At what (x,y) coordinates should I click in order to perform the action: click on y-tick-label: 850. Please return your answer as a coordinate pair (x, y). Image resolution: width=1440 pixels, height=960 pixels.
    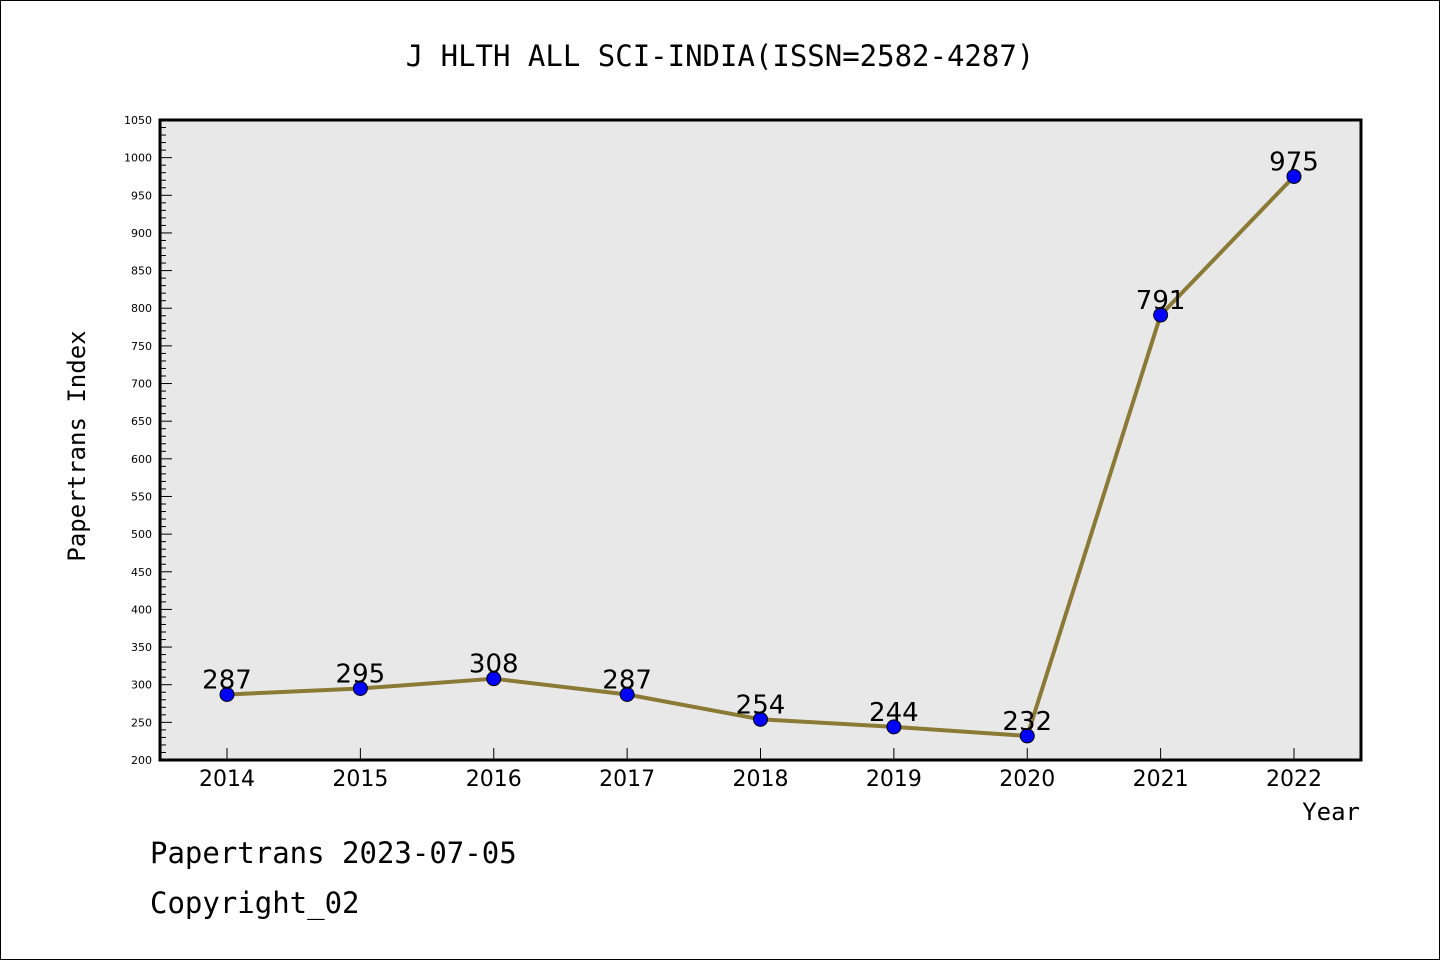
    Looking at the image, I should click on (141, 271).